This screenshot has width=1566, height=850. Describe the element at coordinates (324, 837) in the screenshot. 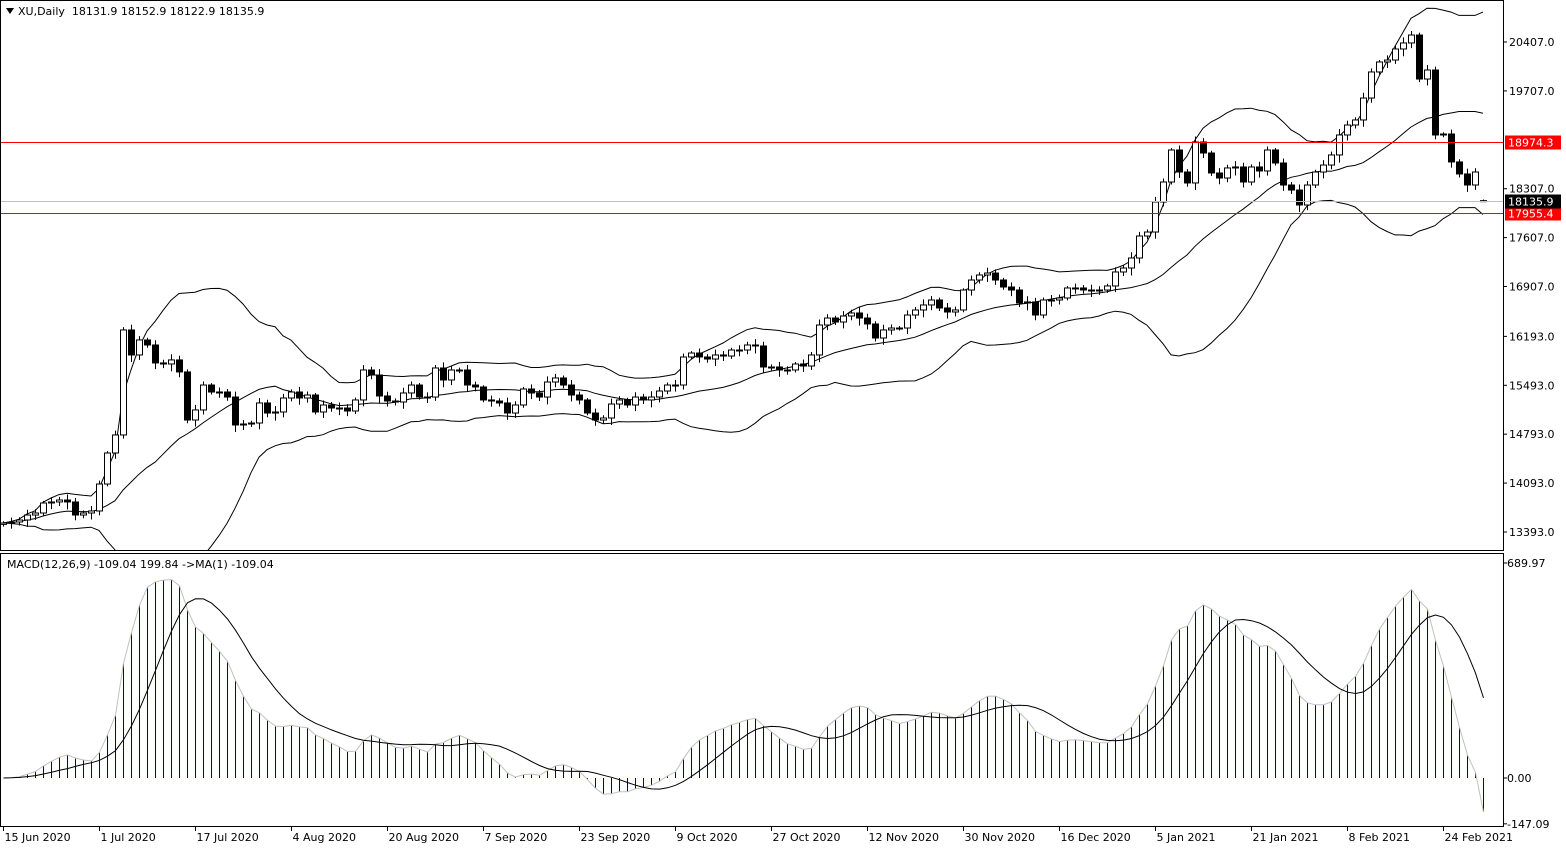

I see `date-axis-label: 4 Aug 2020` at that location.